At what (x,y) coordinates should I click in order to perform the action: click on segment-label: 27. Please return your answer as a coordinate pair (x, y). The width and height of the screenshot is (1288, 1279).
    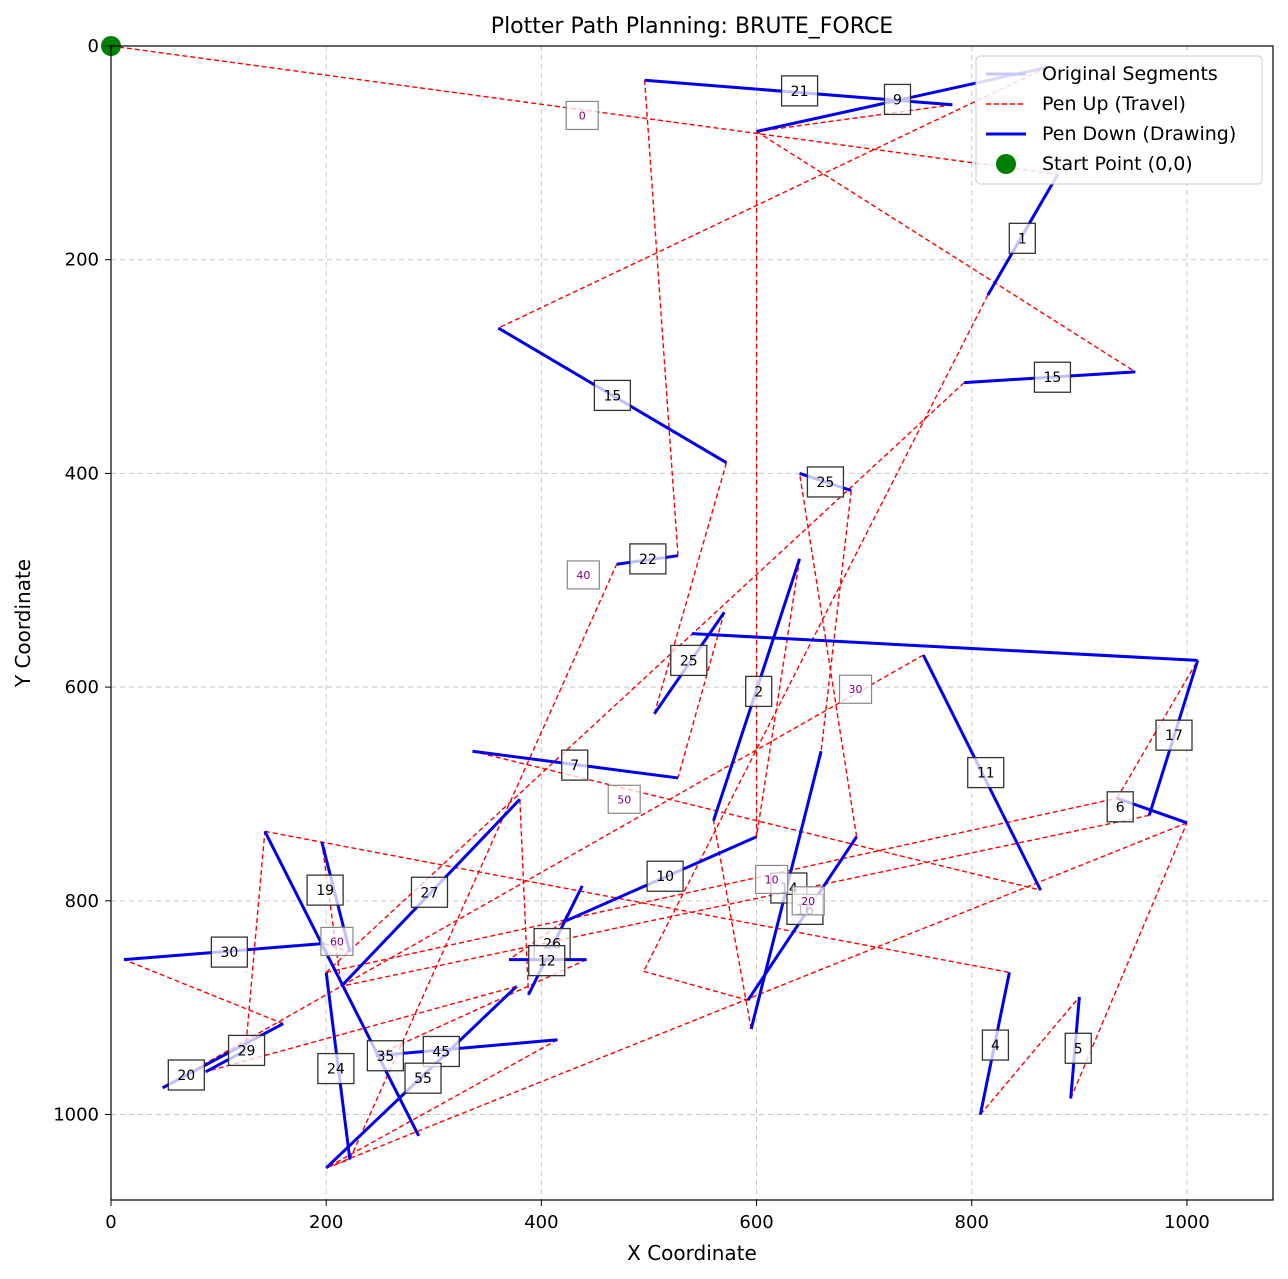
    Looking at the image, I should click on (430, 893).